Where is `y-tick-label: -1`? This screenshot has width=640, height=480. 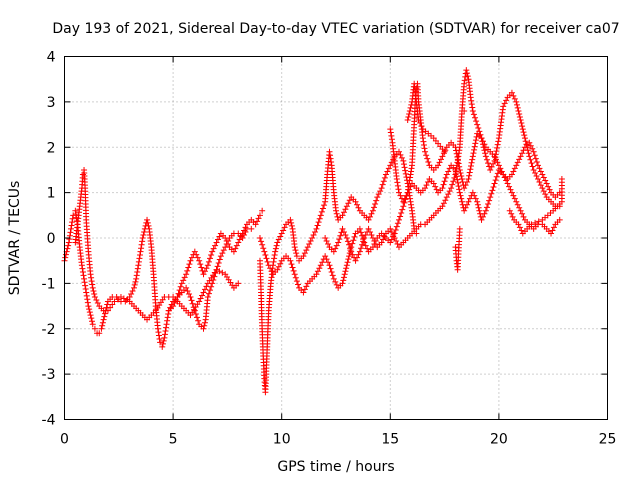 y-tick-label: -1 is located at coordinates (49, 284).